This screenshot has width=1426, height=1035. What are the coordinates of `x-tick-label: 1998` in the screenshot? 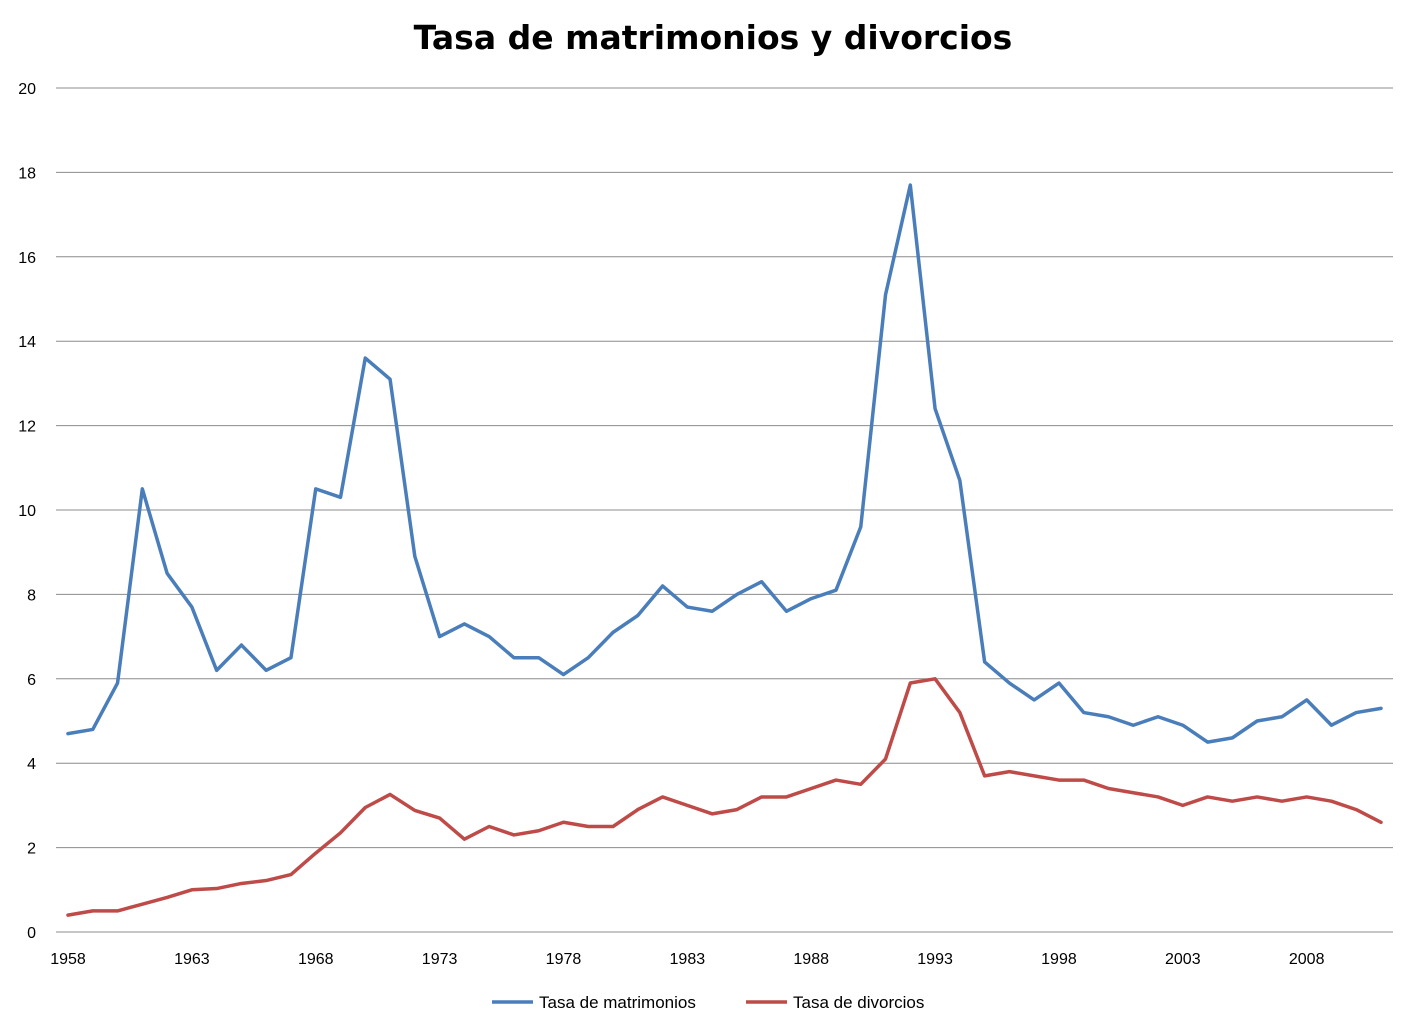 It's located at (1059, 959).